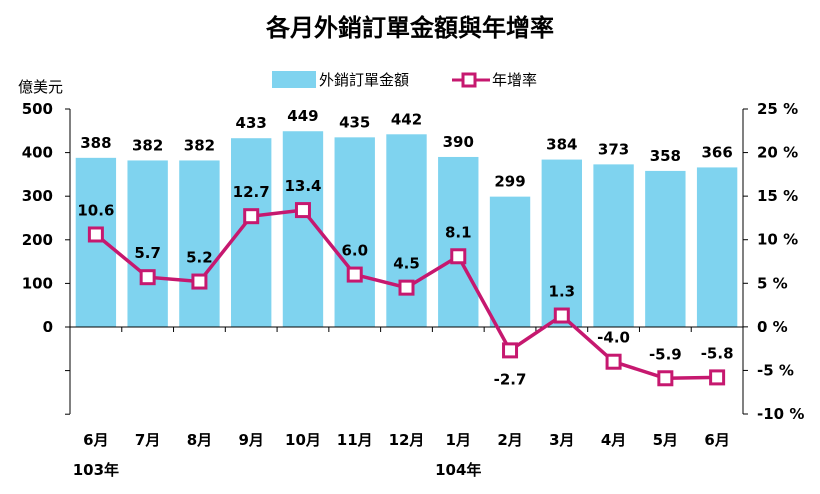  What do you see at coordinates (37, 240) in the screenshot?
I see `left-tick-label: 200` at bounding box center [37, 240].